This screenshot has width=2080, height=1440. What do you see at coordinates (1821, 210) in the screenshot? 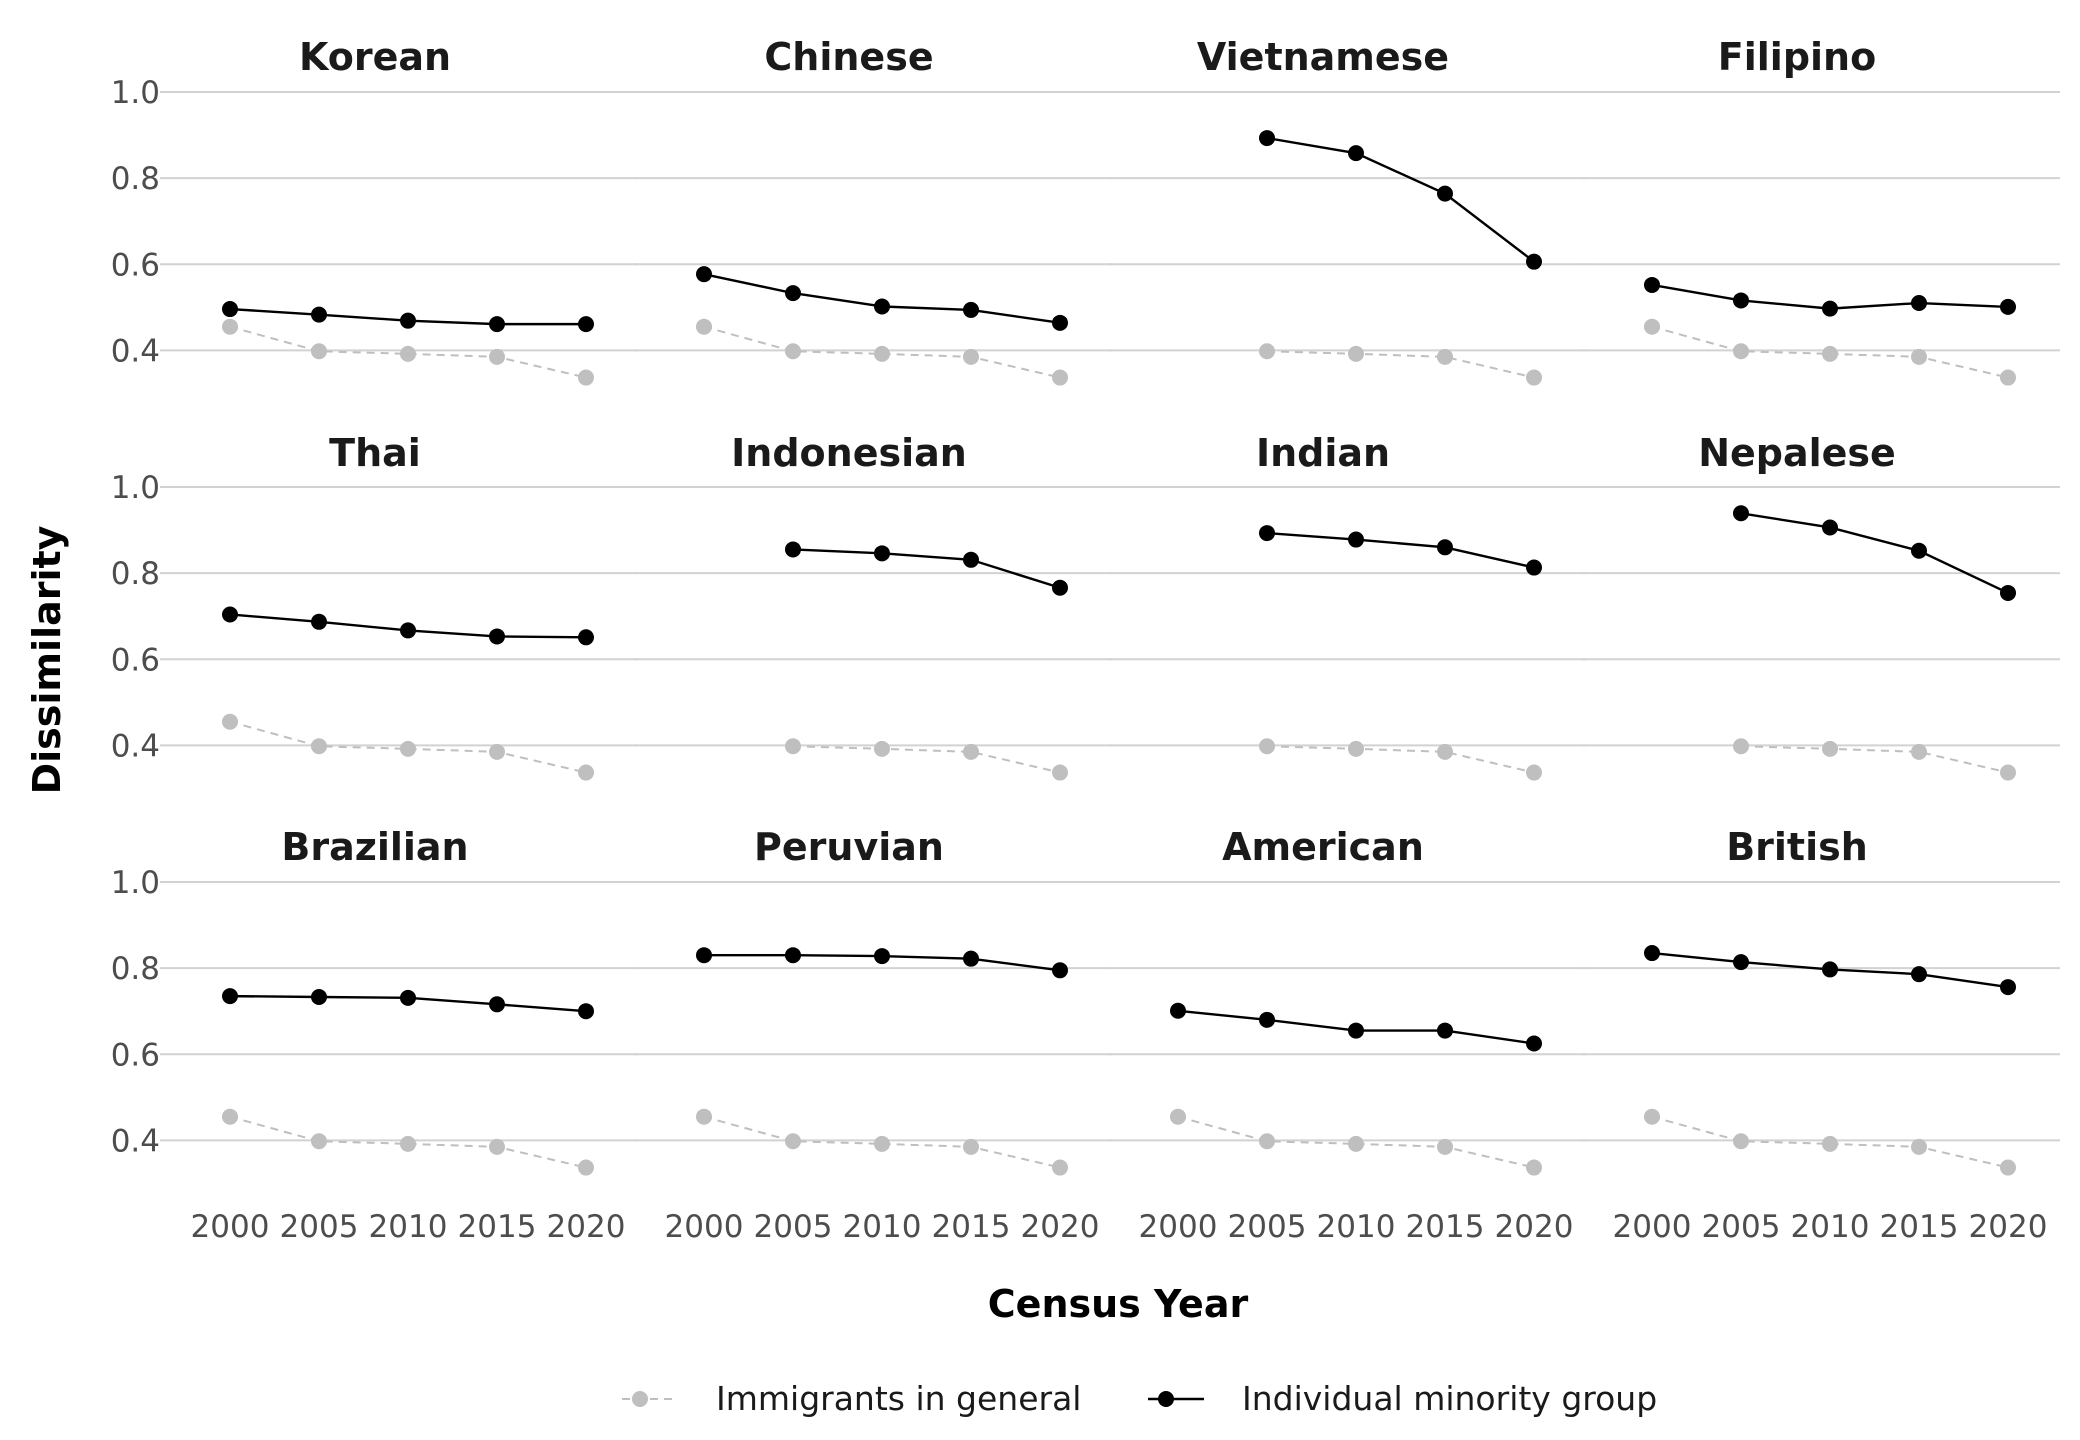
I see `panel-filipino: Filipino` at bounding box center [1821, 210].